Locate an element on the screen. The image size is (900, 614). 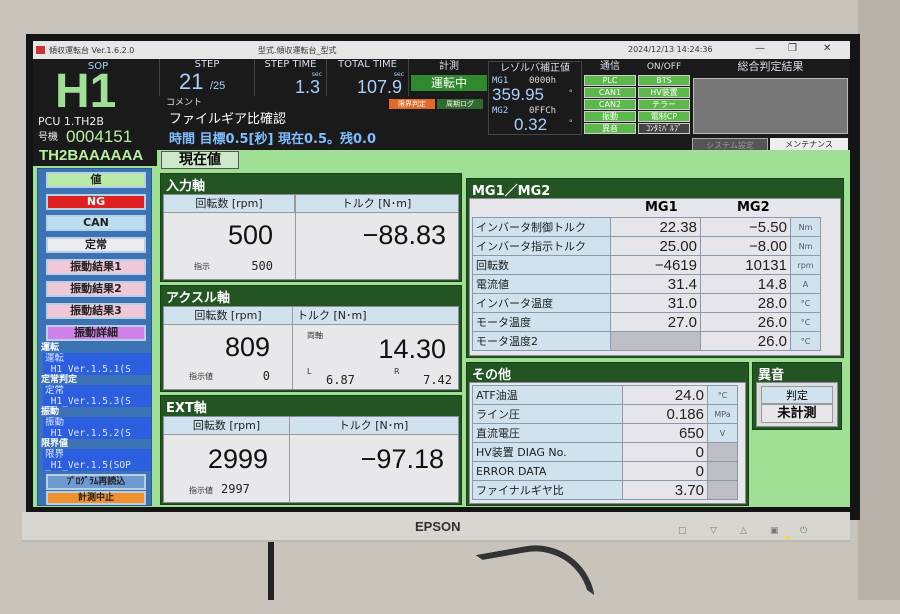
unit: rpm is located at coordinates (805, 265).